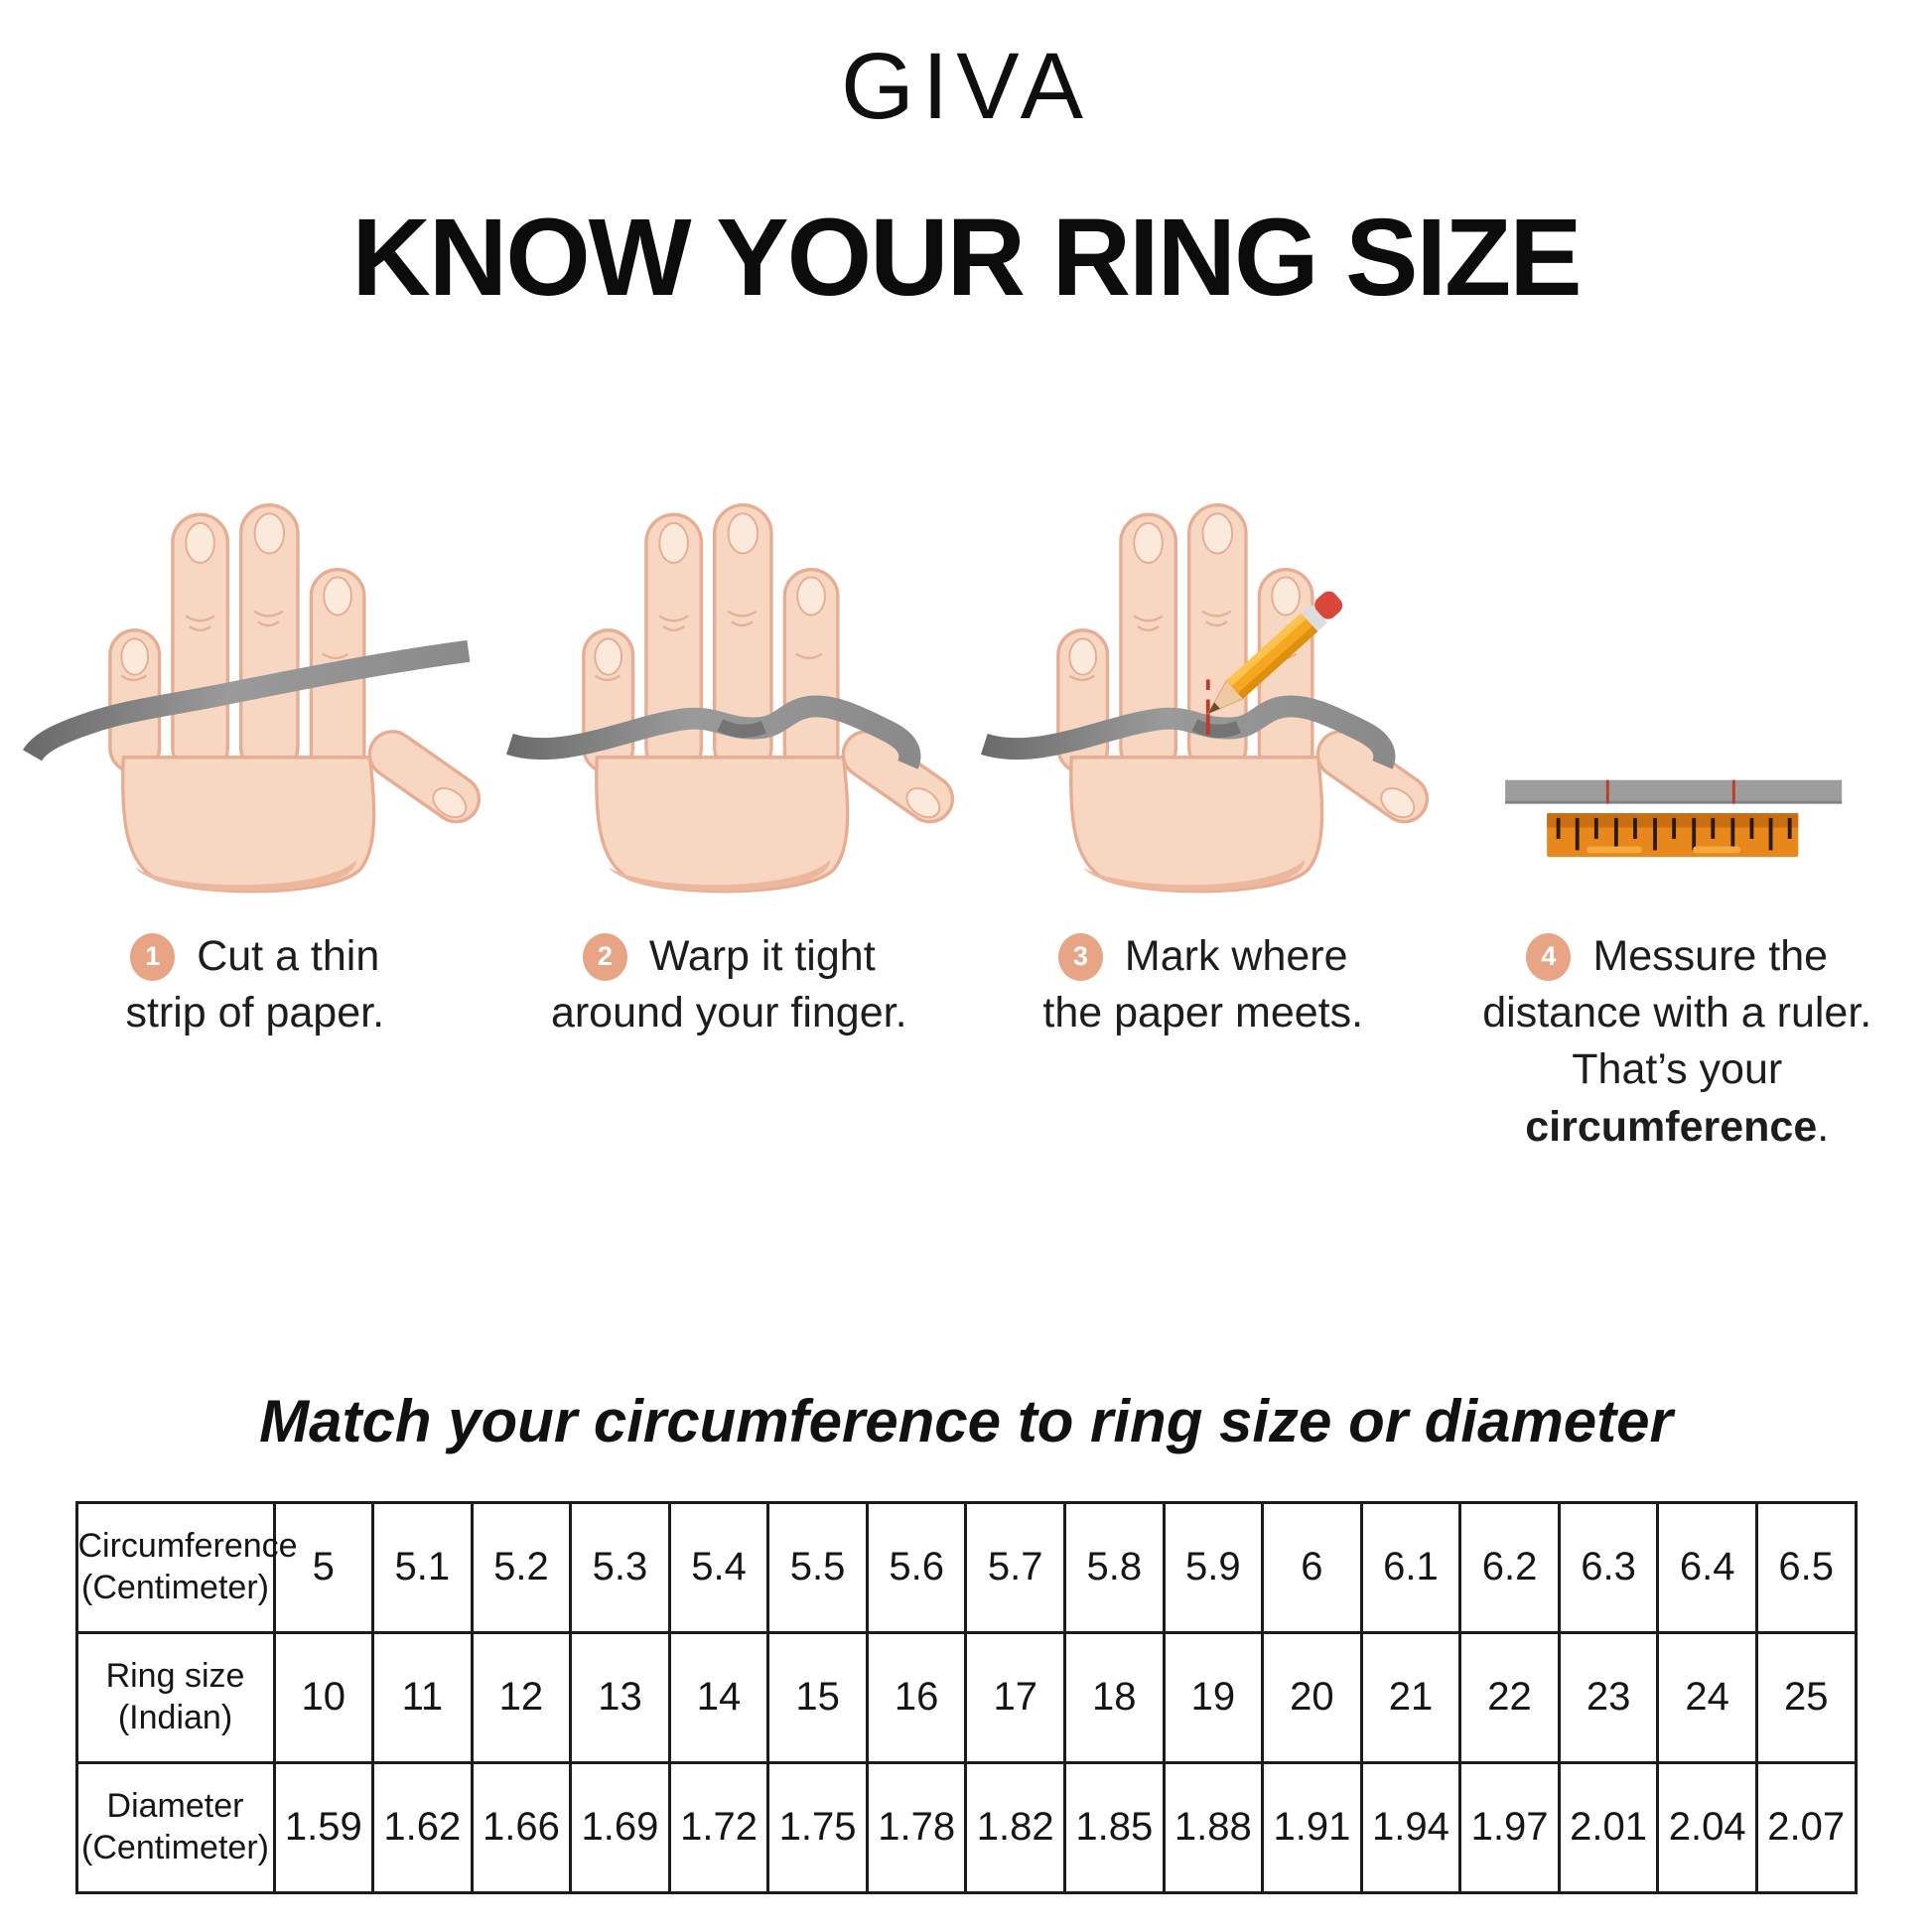 This screenshot has width=1932, height=1932. Describe the element at coordinates (186, 1567) in the screenshot. I see `table-row-label: Circumference (Centimeter)` at that location.